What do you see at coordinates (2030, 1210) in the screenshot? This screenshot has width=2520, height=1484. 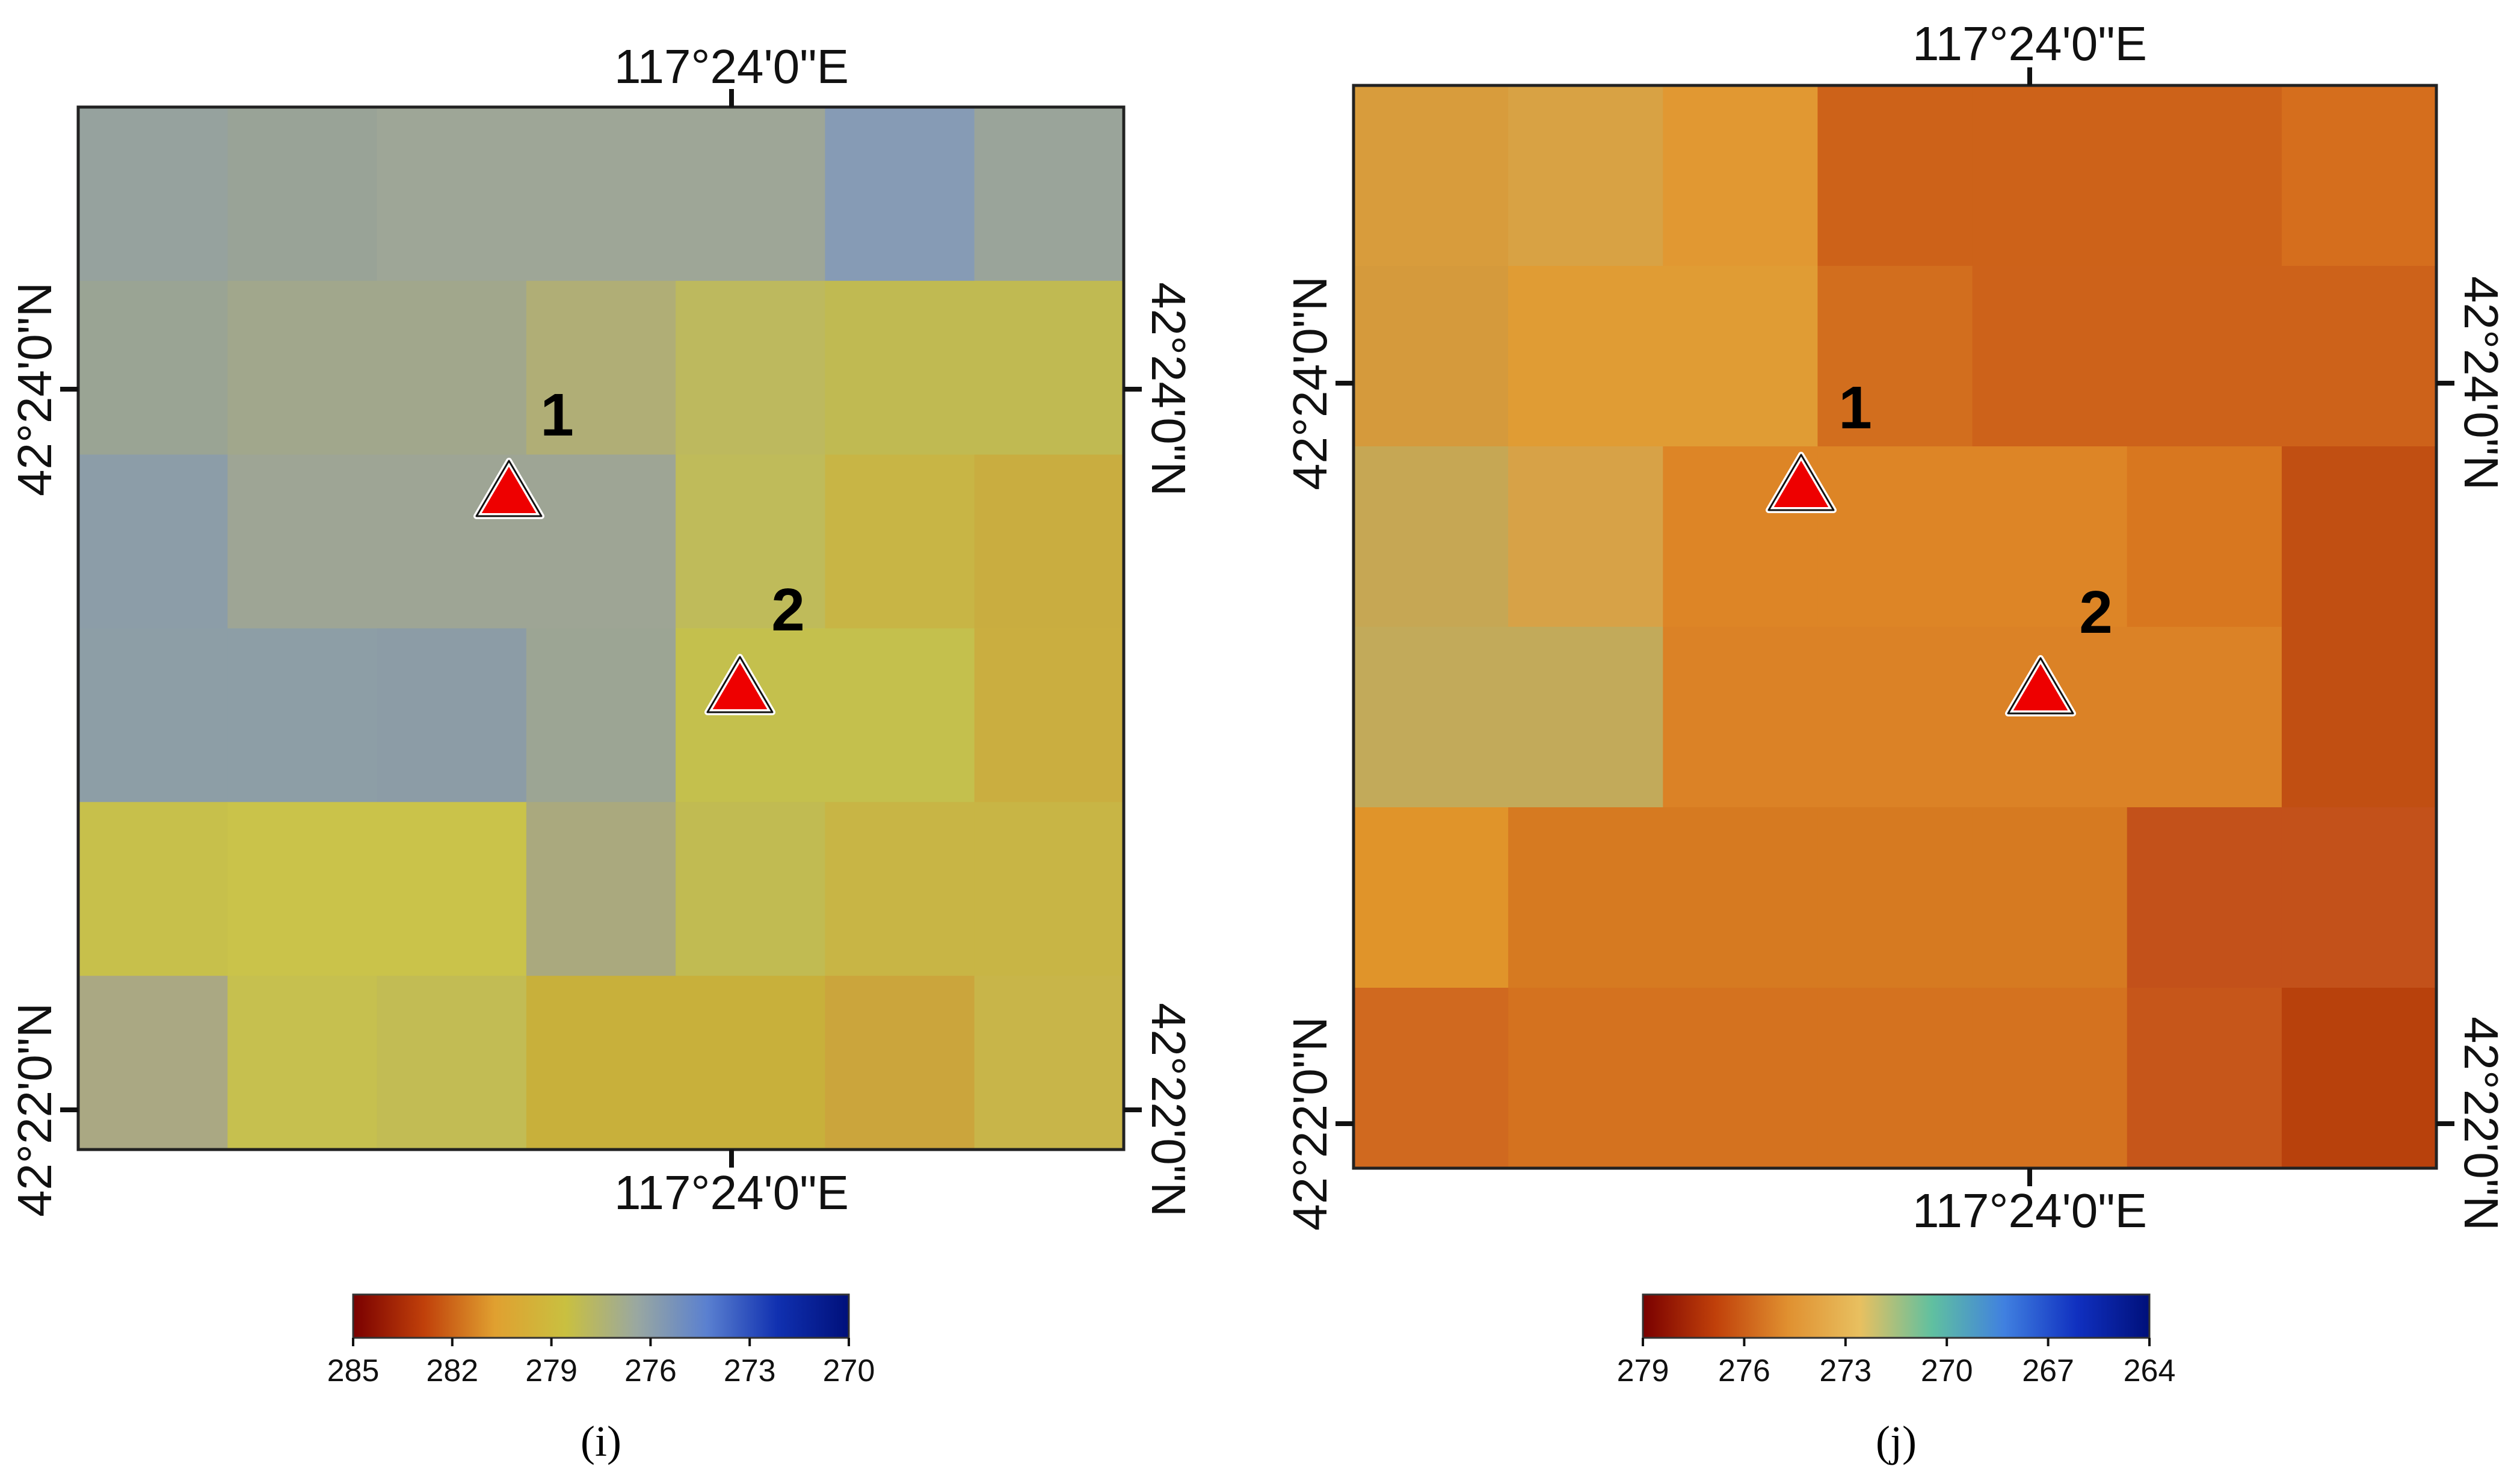 I see `lon-label-bottom-j: 117°24'0"E` at bounding box center [2030, 1210].